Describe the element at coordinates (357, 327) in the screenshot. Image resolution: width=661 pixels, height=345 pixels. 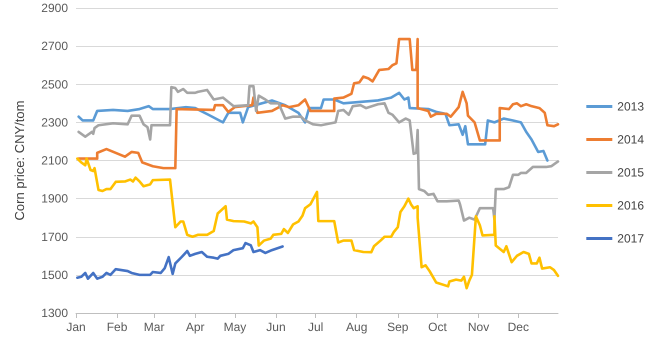
I see `x-tick-label: Aug` at that location.